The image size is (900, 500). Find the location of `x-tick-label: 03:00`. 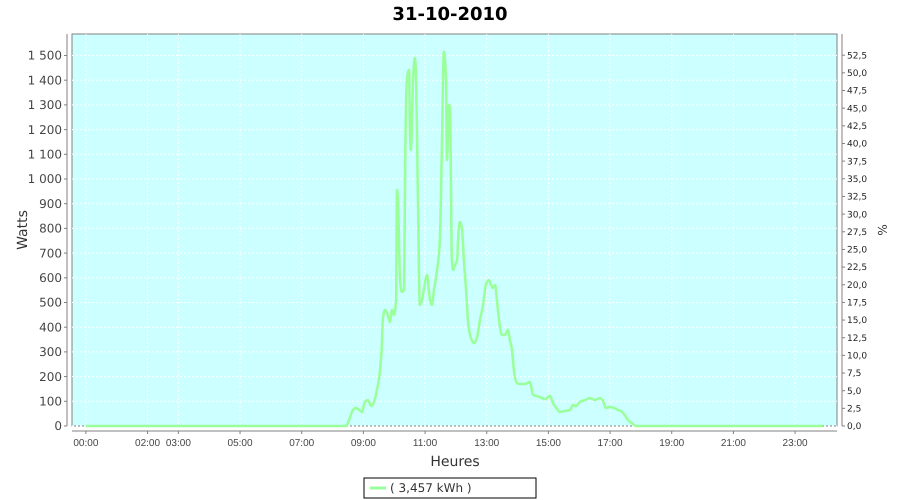

x-tick-label: 03:00 is located at coordinates (179, 443).